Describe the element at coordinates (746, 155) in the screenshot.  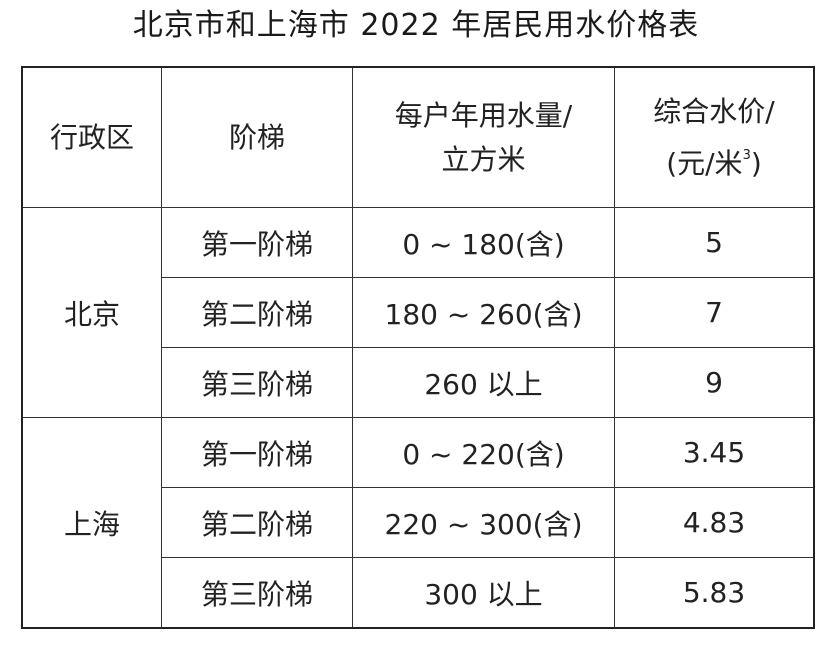
I see `header-price-unit-sup: 3` at that location.